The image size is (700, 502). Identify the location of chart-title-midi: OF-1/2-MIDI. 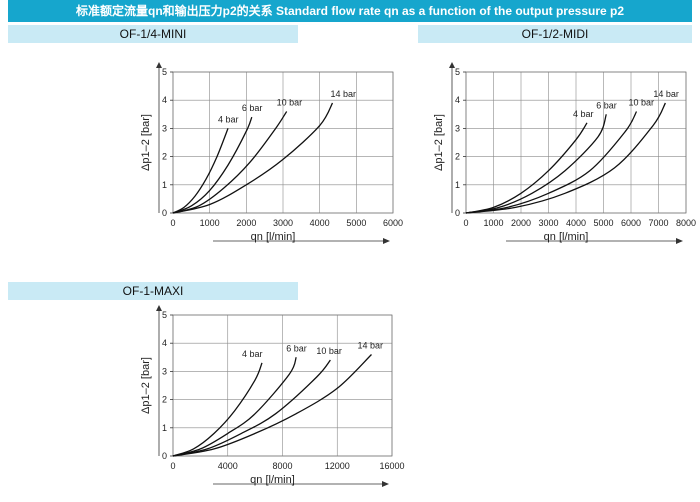
(555, 34).